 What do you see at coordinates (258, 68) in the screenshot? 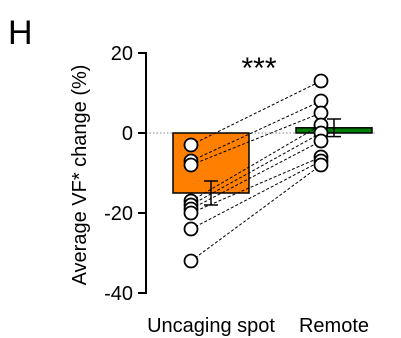
I see `significance-label: ***` at bounding box center [258, 68].